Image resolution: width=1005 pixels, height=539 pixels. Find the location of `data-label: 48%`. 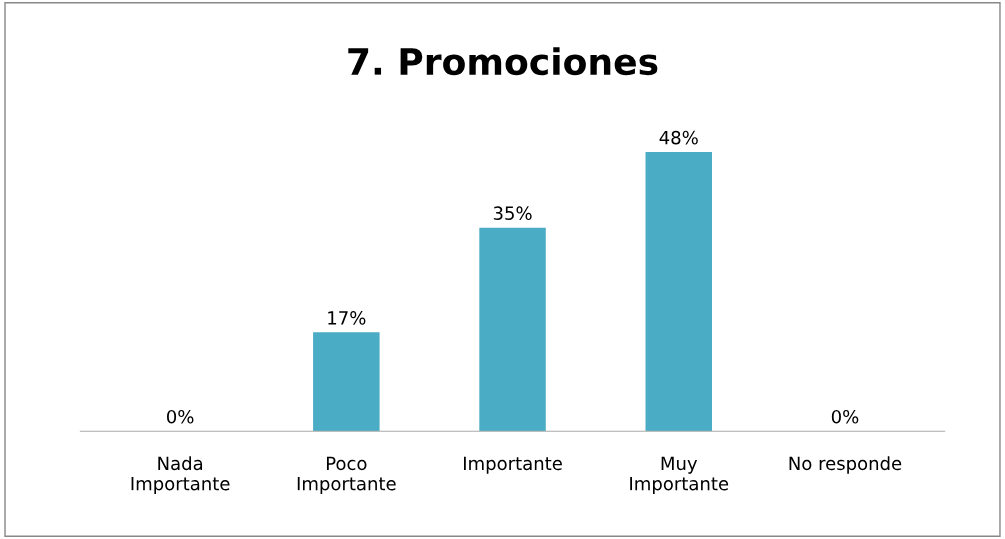

data-label: 48% is located at coordinates (678, 137).